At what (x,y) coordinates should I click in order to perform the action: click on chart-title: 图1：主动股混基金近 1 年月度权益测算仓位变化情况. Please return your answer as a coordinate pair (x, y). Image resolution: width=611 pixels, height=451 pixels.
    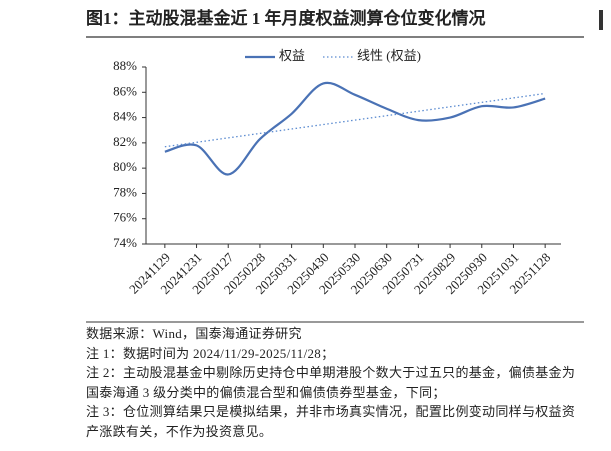
    Looking at the image, I should click on (286, 18).